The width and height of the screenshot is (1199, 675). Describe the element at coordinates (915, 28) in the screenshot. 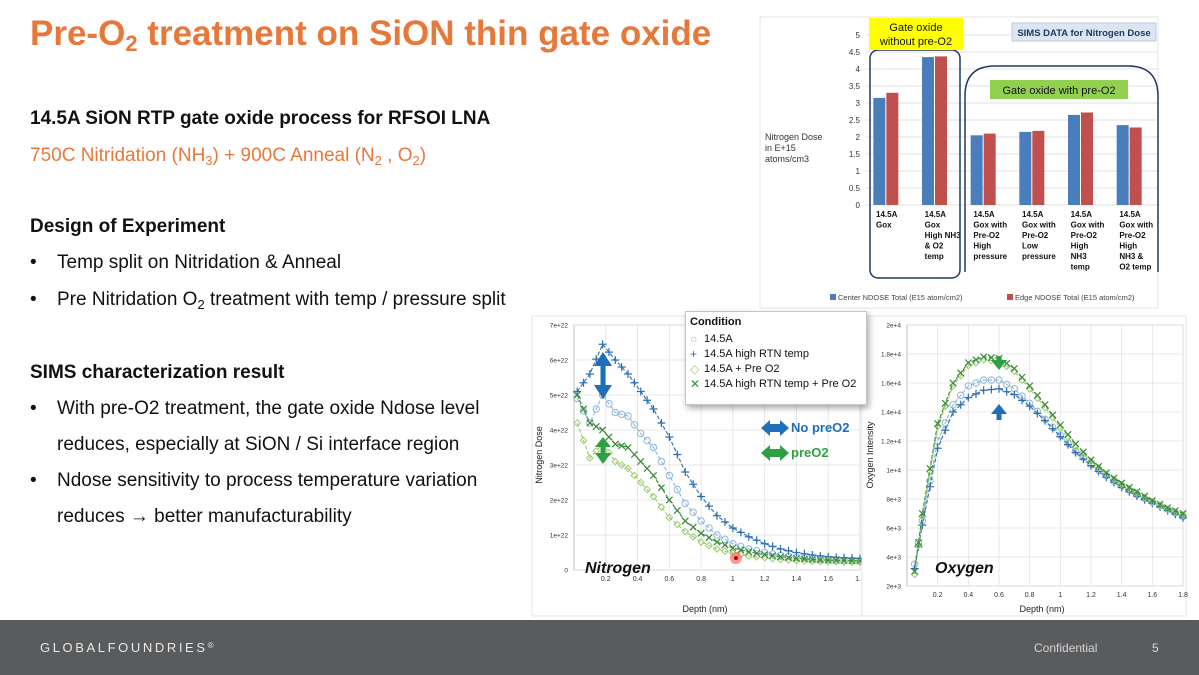

I see `annotation-without-preo2-line-1: Gate oxide` at that location.